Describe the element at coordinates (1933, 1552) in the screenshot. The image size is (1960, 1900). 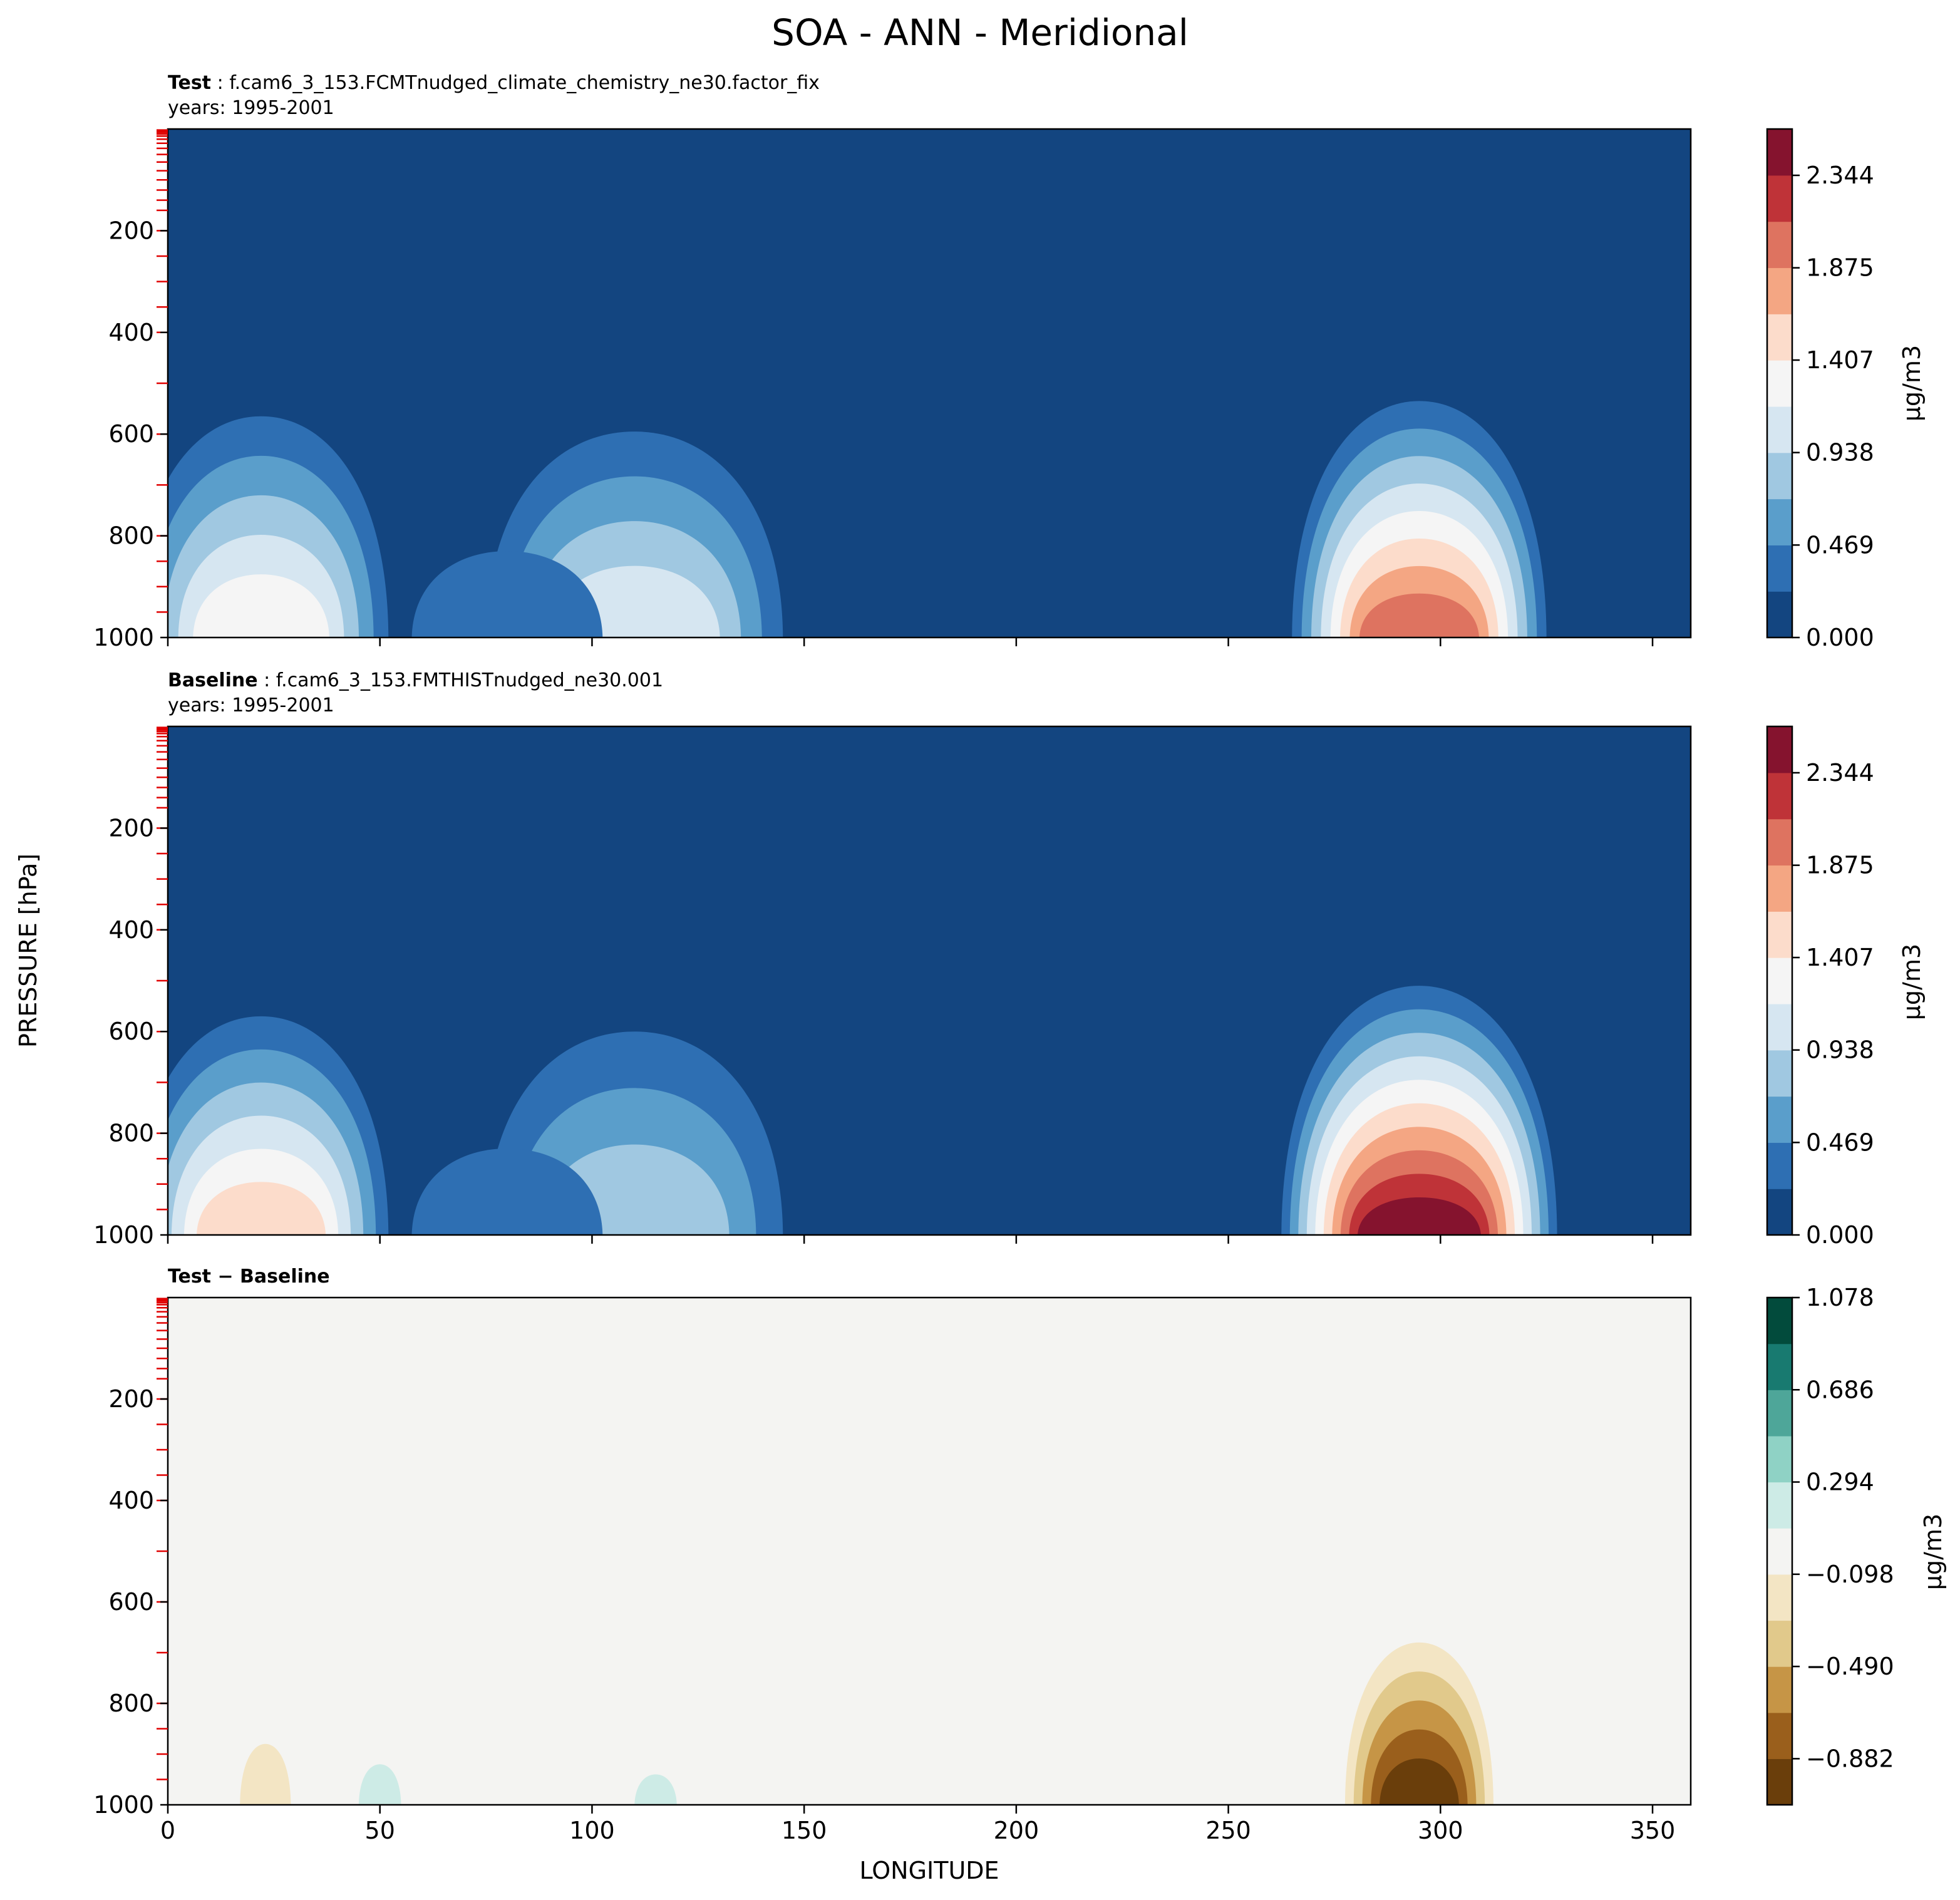
I see `panel-difference-colorbar-units: μg/m3` at that location.